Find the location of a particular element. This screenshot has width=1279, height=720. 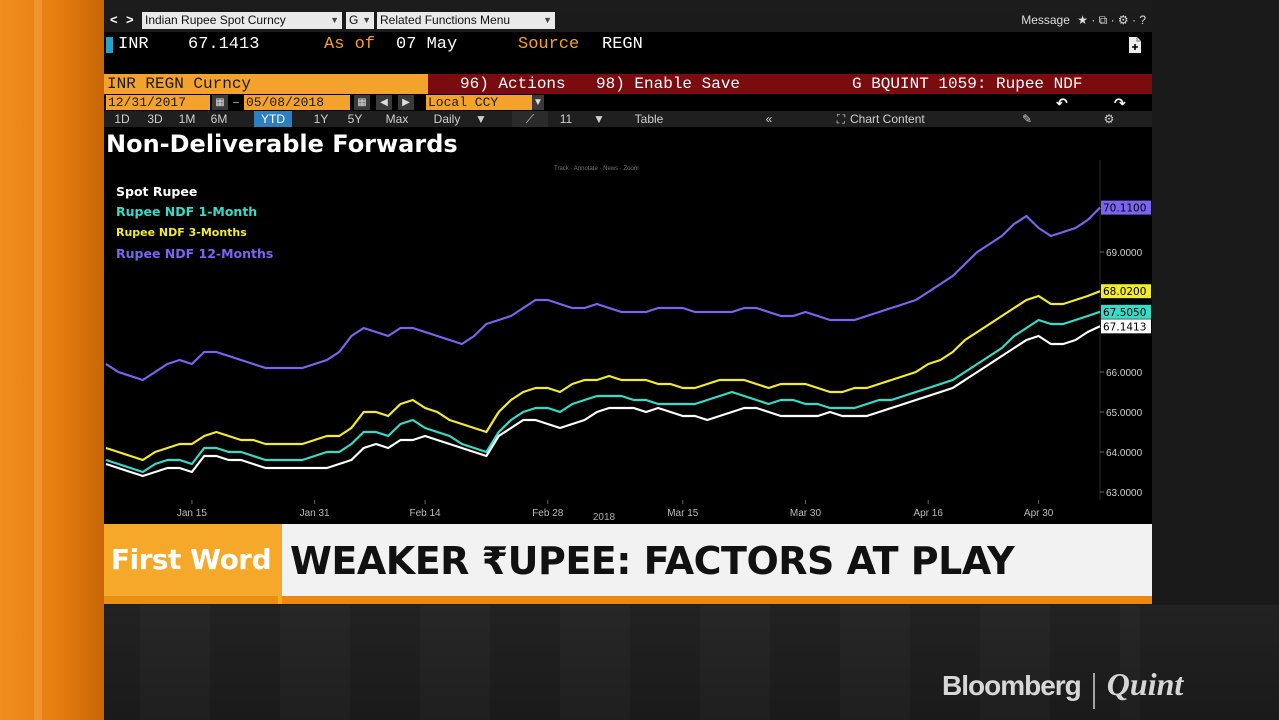

message-button: Message is located at coordinates (1045, 20).